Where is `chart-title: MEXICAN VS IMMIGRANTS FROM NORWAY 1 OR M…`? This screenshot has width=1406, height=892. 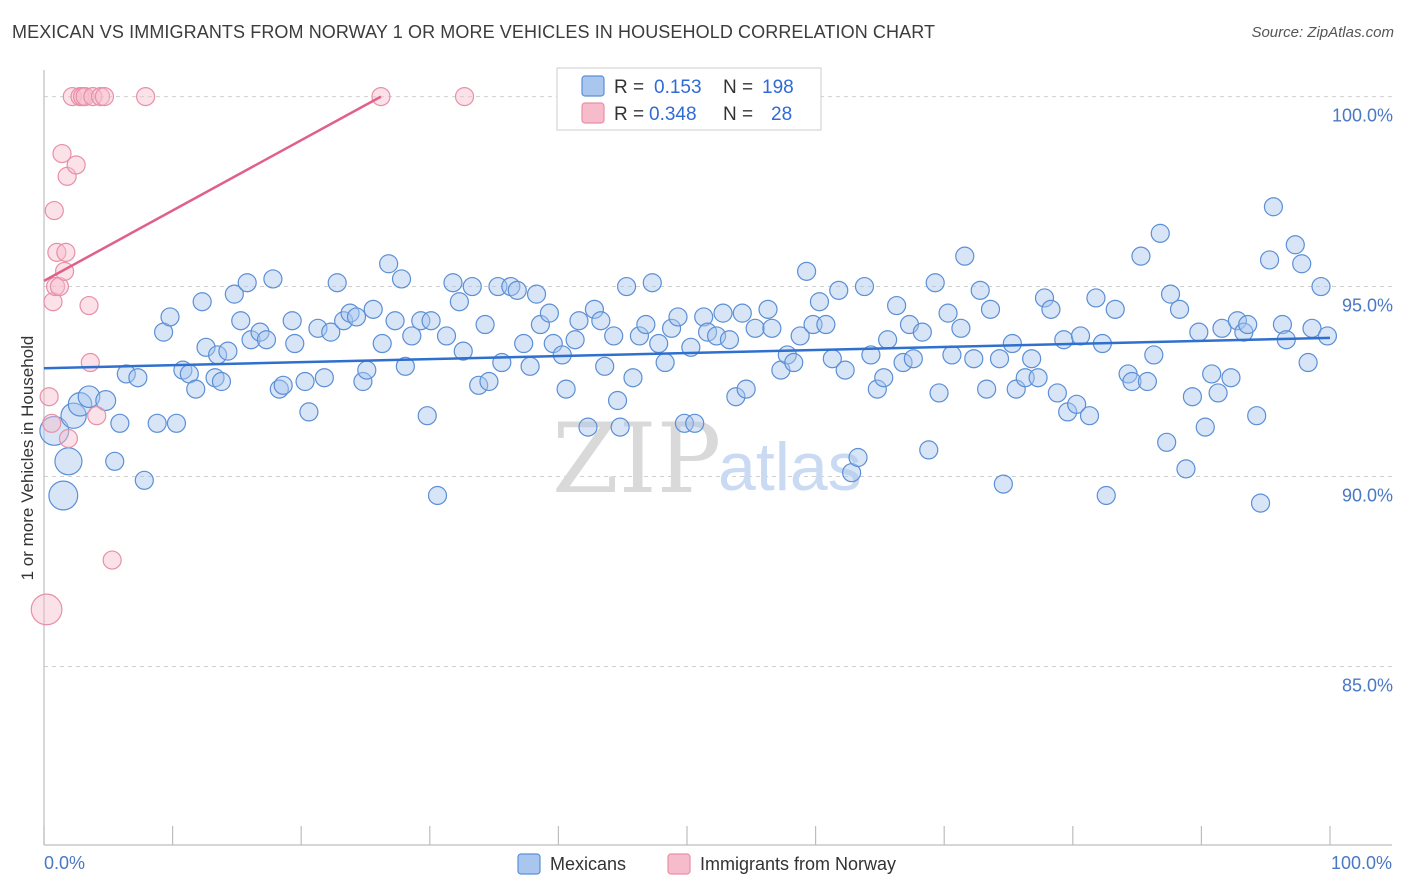
chart-title: MEXICAN VS IMMIGRANTS FROM NORWAY 1 OR M… is located at coordinates (474, 32).